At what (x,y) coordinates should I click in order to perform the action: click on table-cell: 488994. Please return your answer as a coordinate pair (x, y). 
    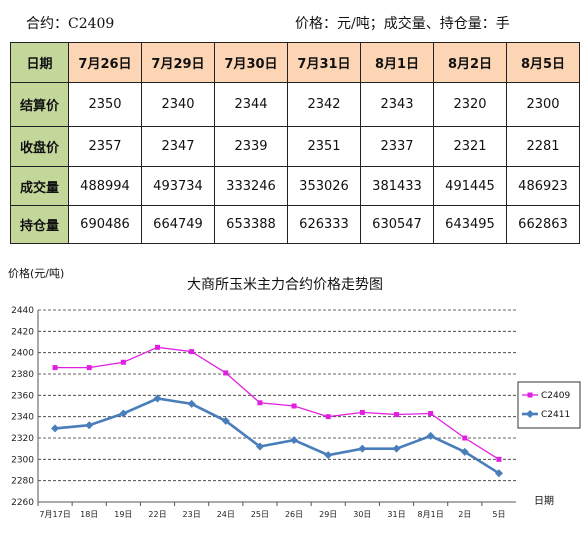
    Looking at the image, I should click on (105, 186).